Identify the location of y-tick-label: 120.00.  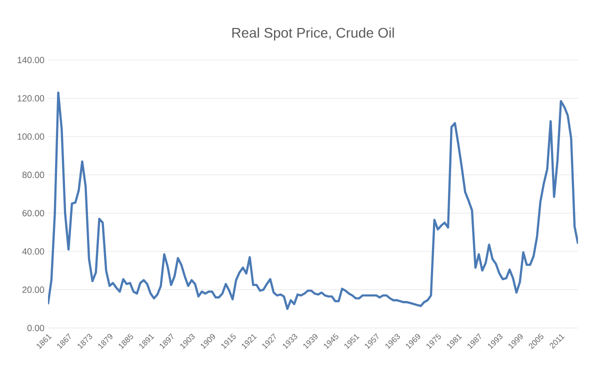
(31, 98).